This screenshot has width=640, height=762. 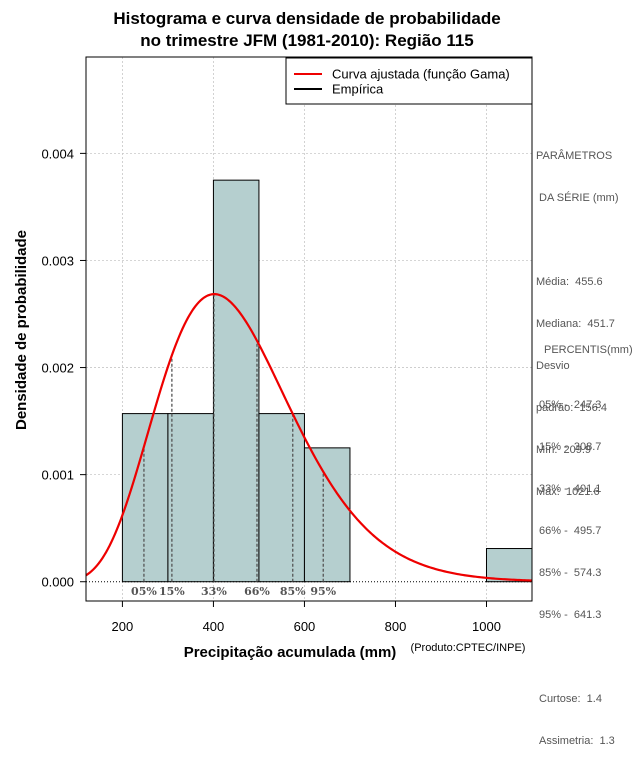 What do you see at coordinates (564, 450) in the screenshot?
I see `param-min: Mín: 209.9` at bounding box center [564, 450].